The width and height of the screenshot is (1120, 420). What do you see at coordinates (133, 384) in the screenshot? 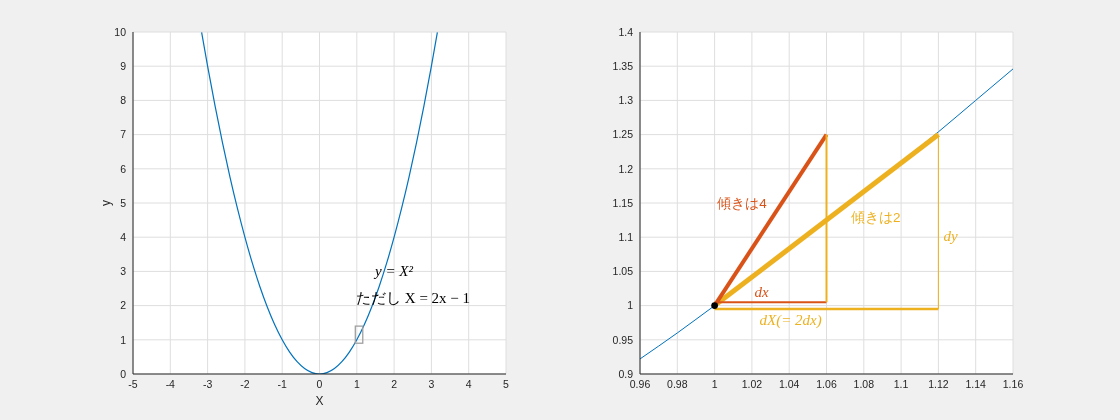
I see `x-tick-label: -5` at bounding box center [133, 384].